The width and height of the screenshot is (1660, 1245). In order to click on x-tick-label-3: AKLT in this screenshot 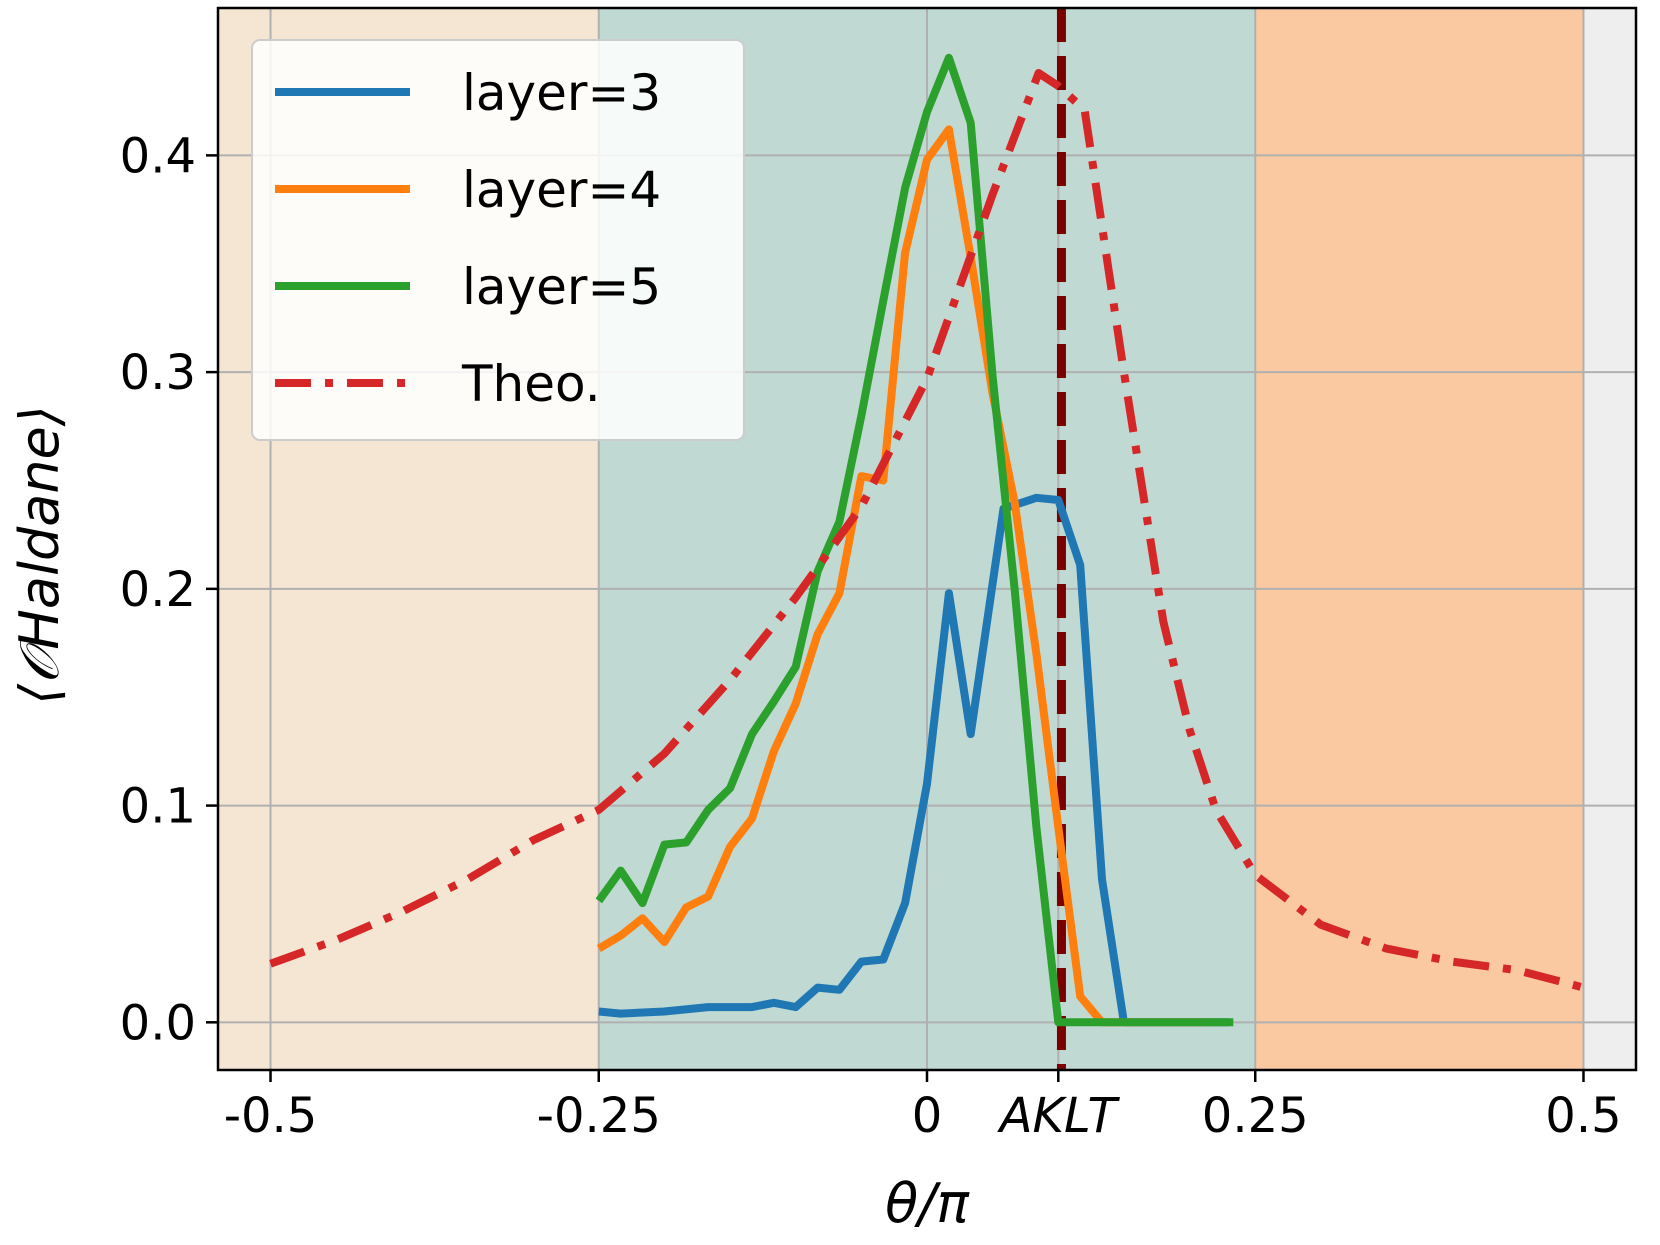, I will do `click(1059, 1116)`.